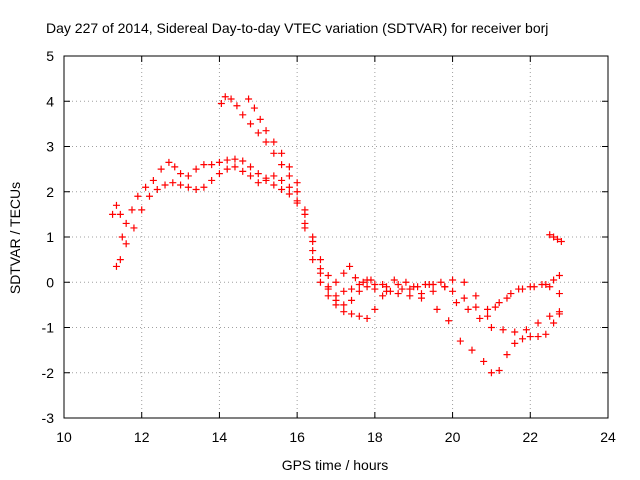 The height and width of the screenshot is (480, 640). What do you see at coordinates (142, 437) in the screenshot?
I see `x-tick-label: 12` at bounding box center [142, 437].